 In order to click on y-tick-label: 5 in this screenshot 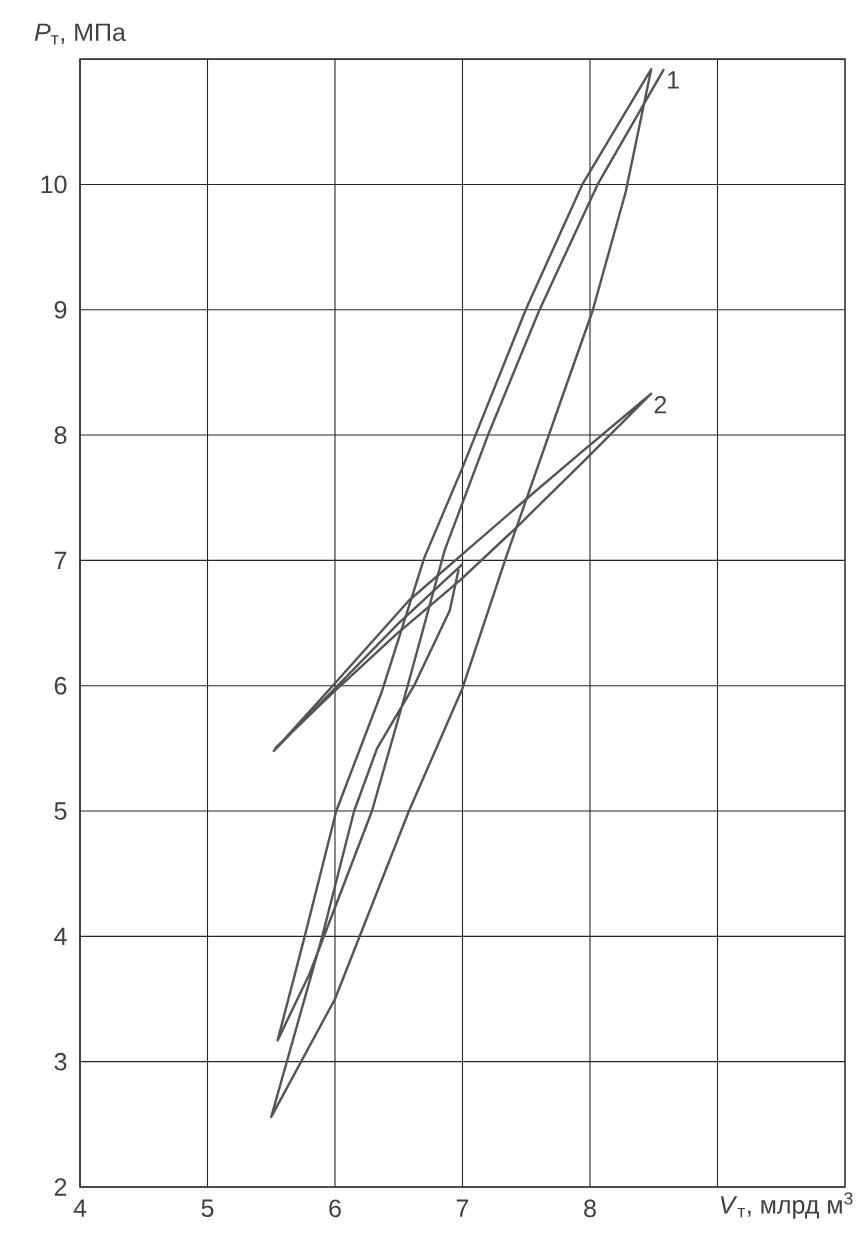, I will do `click(60, 811)`.